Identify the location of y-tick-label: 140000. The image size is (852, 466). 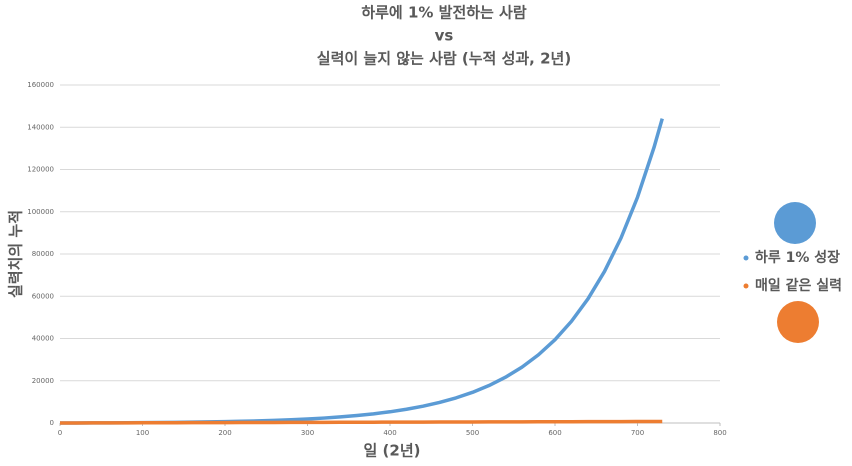
(40, 127).